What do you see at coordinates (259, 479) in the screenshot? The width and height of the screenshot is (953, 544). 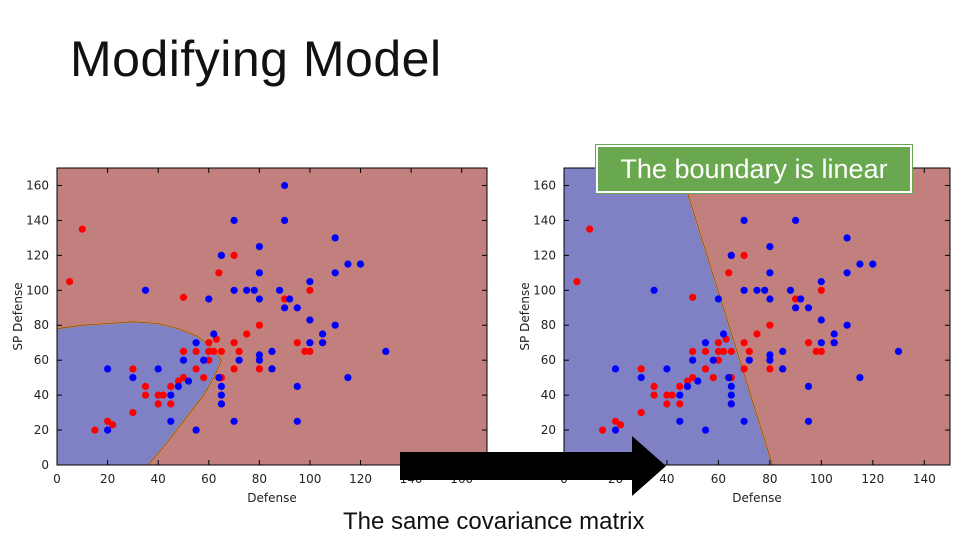 I see `x-tick-label: 80` at bounding box center [259, 479].